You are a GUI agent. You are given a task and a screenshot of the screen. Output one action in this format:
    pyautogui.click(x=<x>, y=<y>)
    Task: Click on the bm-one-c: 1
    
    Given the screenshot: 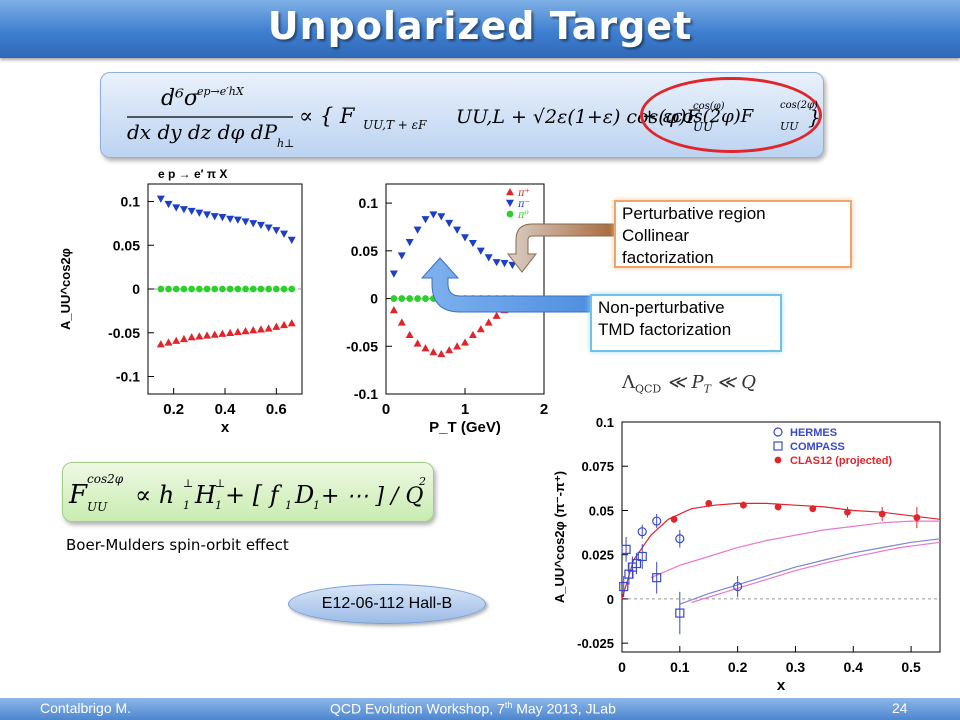 What is the action you would take?
    pyautogui.click(x=288, y=505)
    